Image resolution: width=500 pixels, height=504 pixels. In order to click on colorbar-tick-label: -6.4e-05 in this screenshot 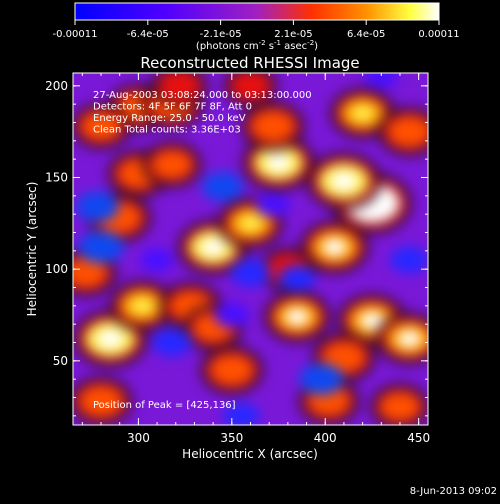, I will do `click(148, 34)`.